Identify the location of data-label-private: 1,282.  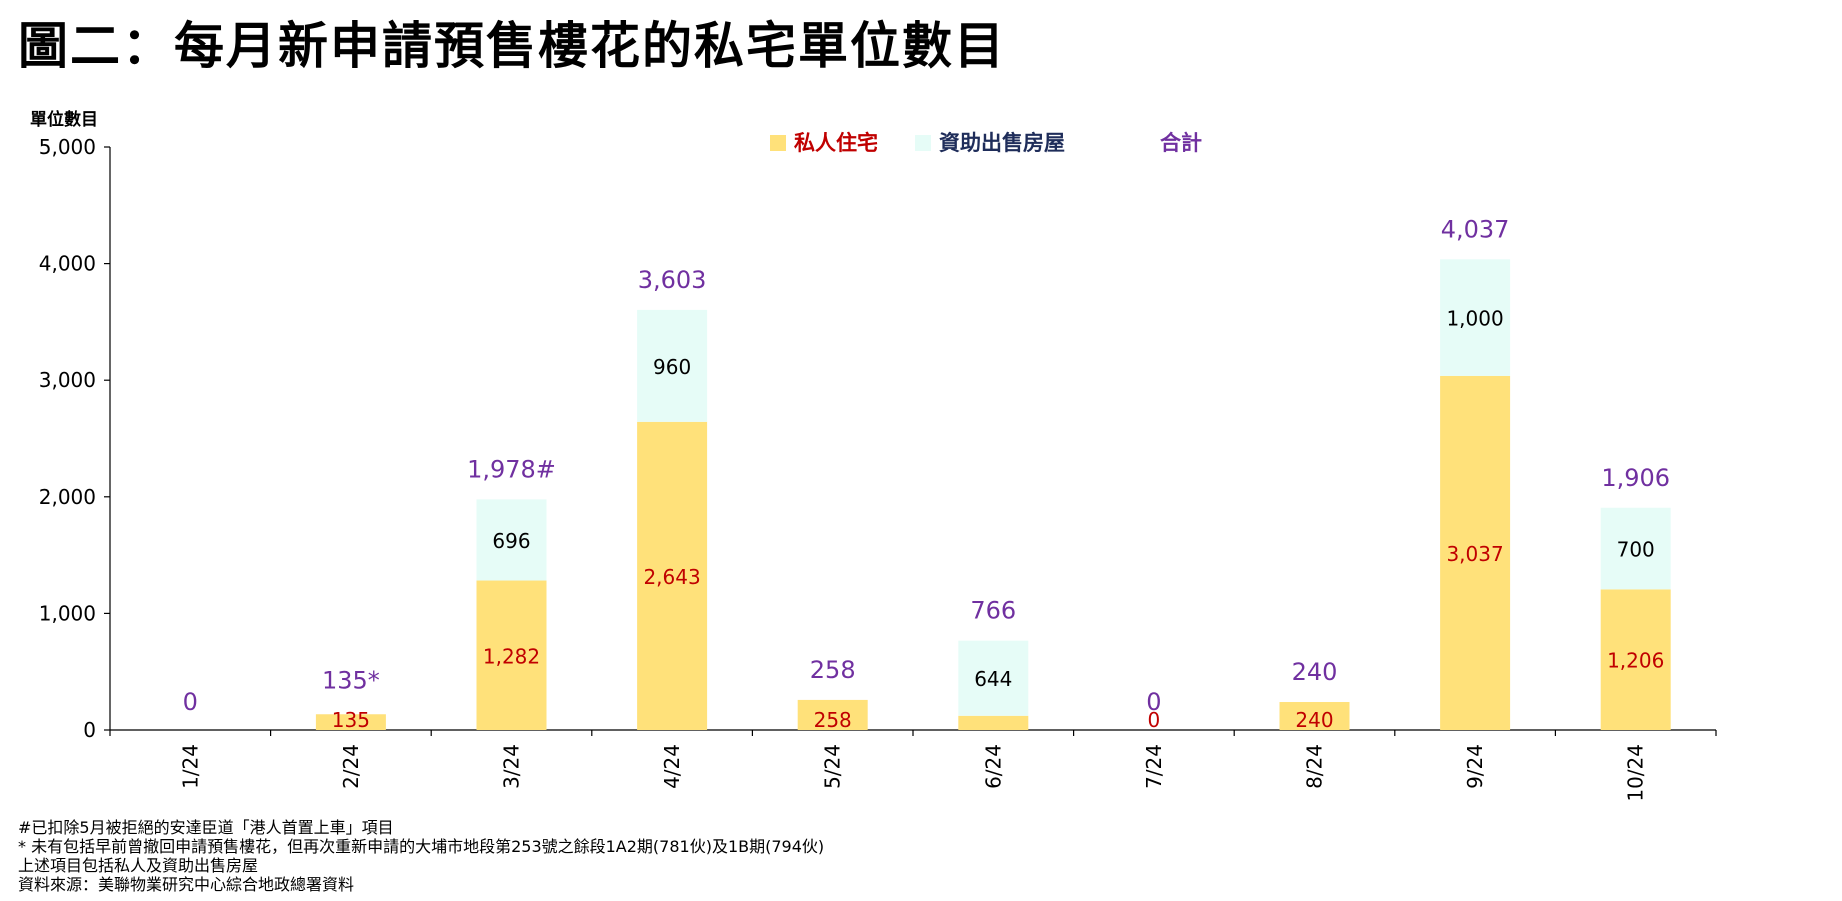
(511, 656).